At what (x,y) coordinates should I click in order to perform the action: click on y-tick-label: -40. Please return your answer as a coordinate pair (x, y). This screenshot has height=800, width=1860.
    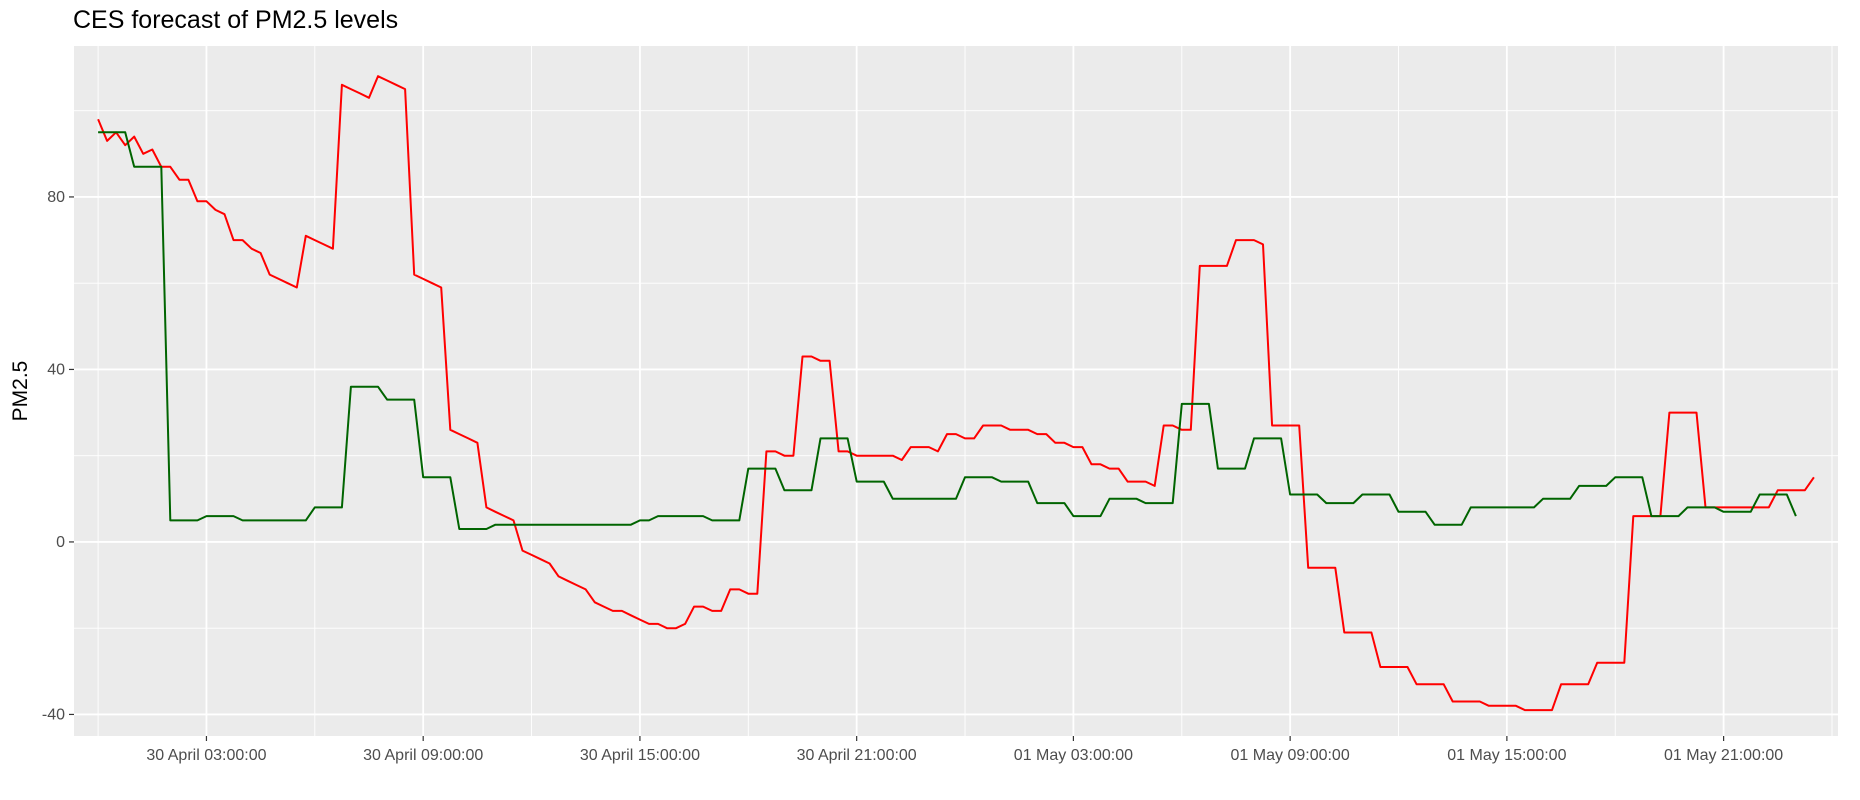
    Looking at the image, I should click on (53, 714).